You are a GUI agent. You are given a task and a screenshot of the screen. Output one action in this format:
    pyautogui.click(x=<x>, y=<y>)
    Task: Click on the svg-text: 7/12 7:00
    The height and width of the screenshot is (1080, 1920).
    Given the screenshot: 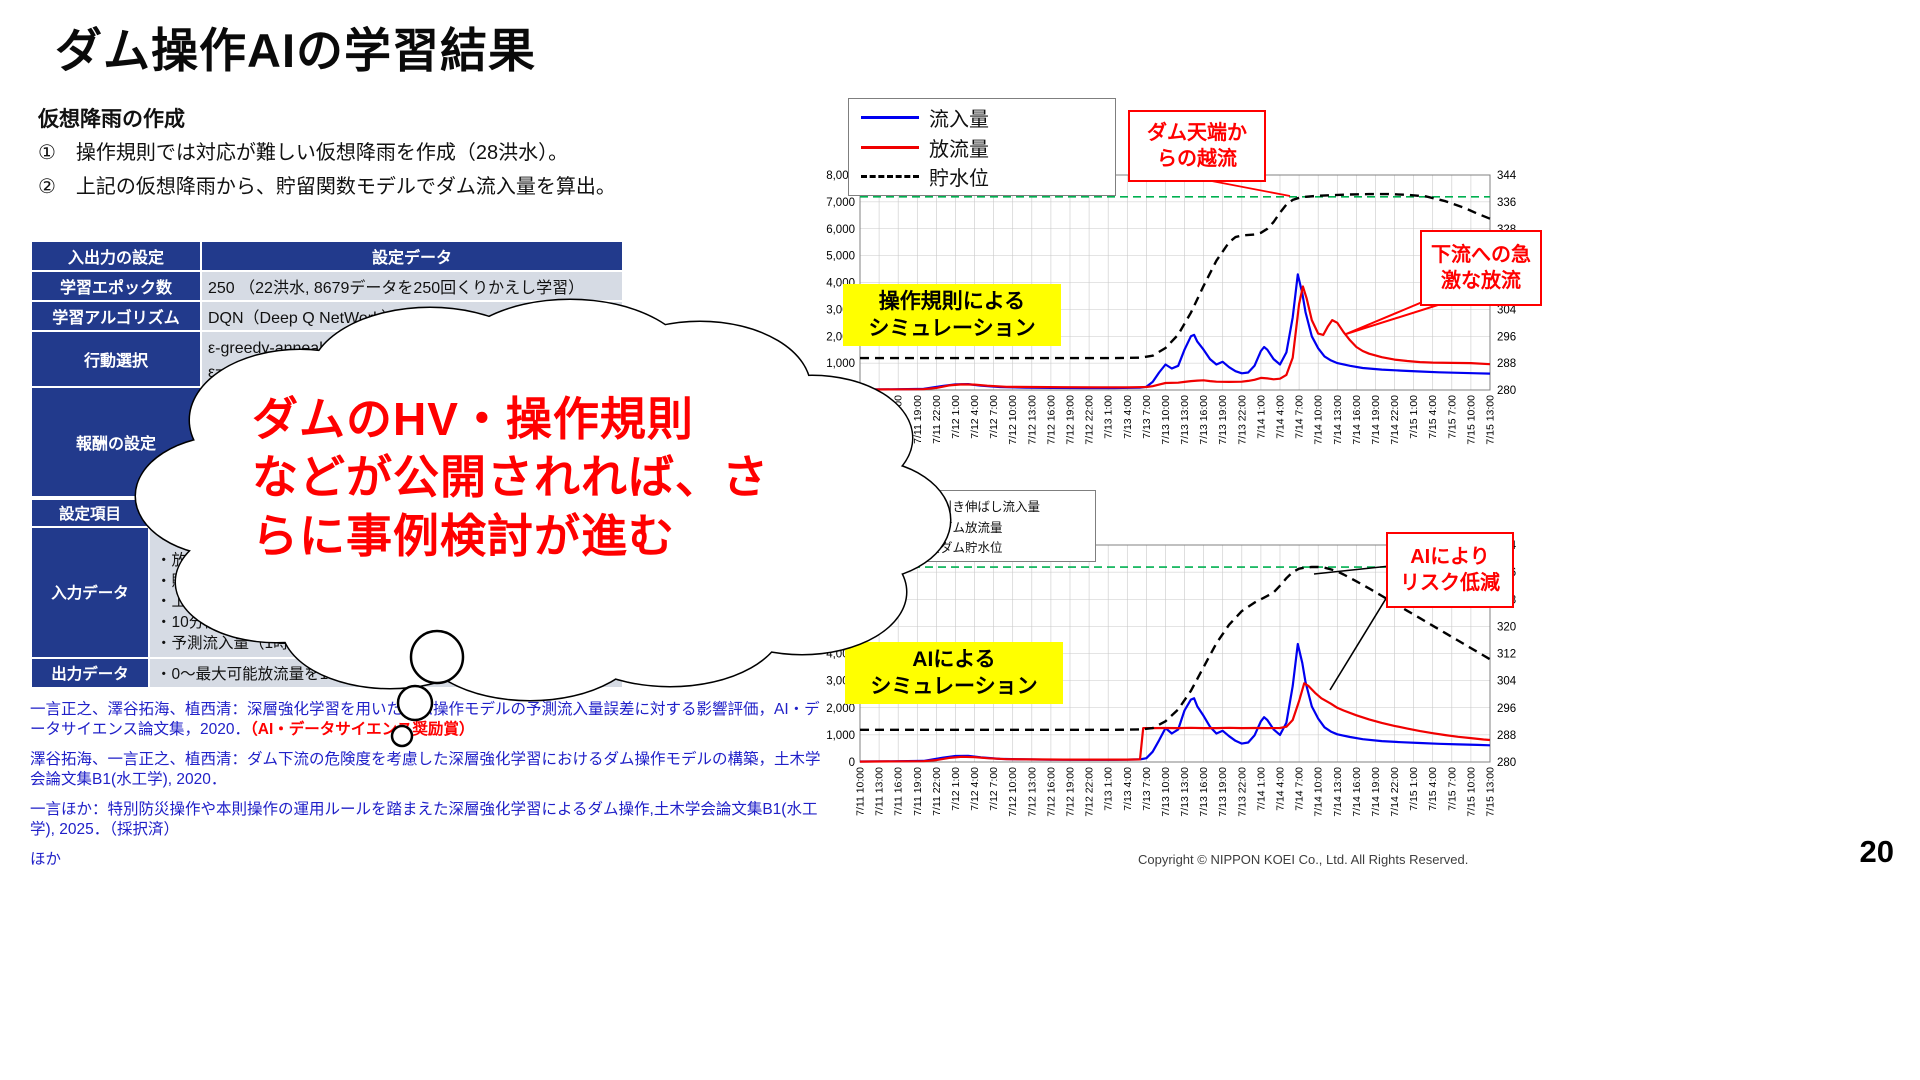 What is the action you would take?
    pyautogui.click(x=994, y=417)
    